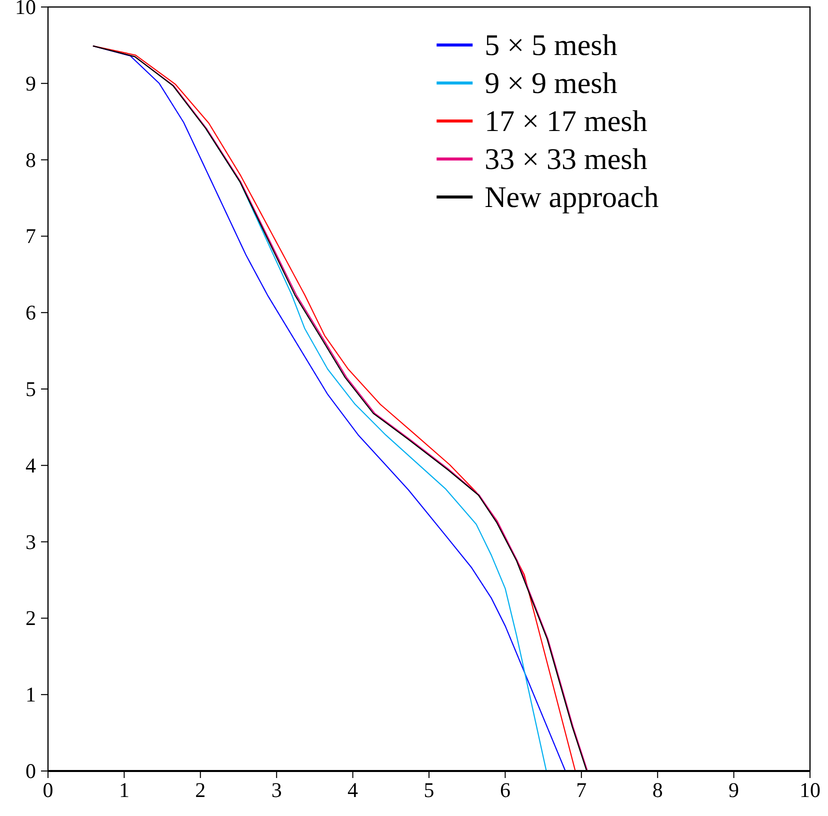  I want to click on y-tick-label: 2, so click(31, 618).